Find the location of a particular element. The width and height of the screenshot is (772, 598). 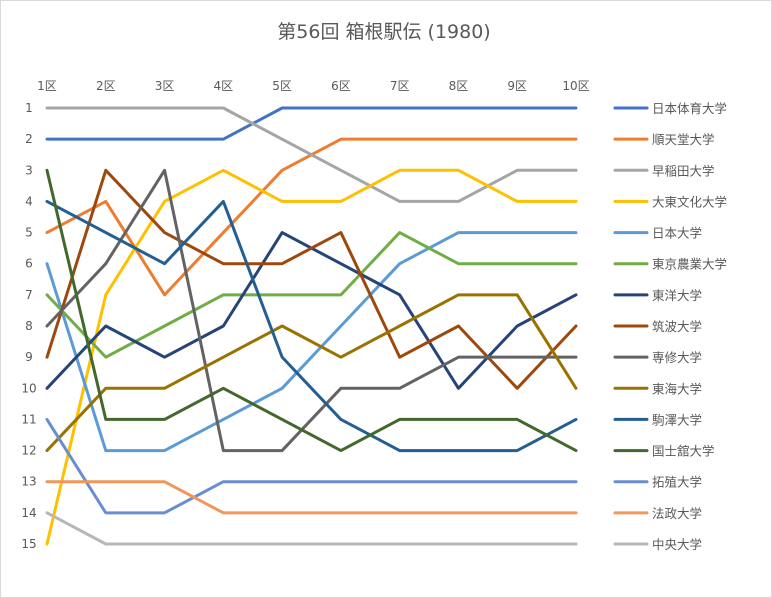

legend-item: 駒澤大学 is located at coordinates (657, 419).